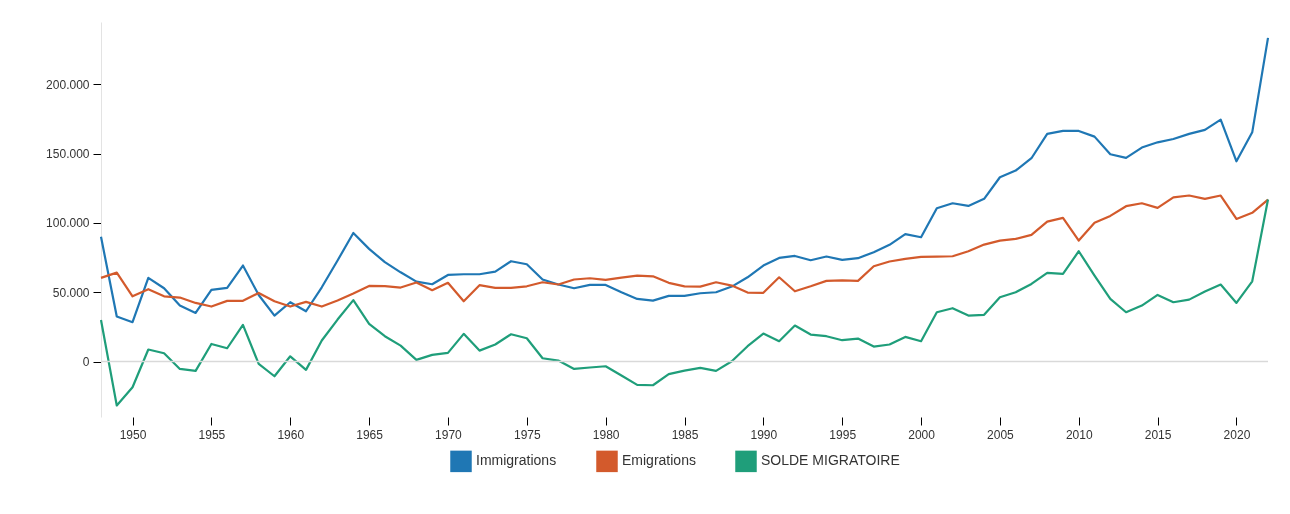 This screenshot has height=514, width=1290. What do you see at coordinates (71, 292) in the screenshot?
I see `y-tick-label: 50.000` at bounding box center [71, 292].